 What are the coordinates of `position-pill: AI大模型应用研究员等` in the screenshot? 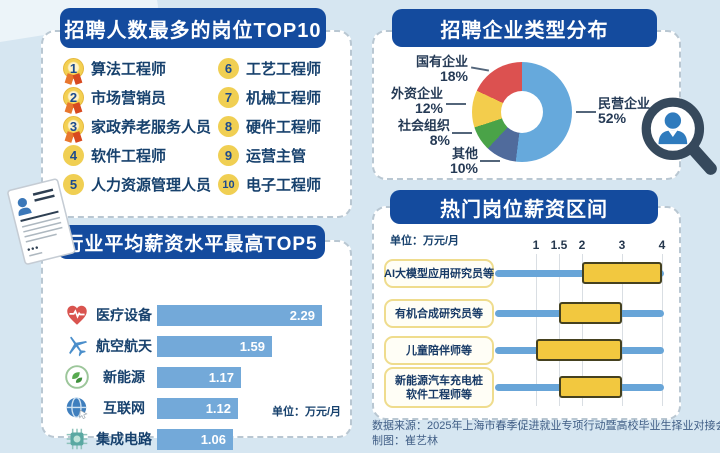 It's located at (439, 273).